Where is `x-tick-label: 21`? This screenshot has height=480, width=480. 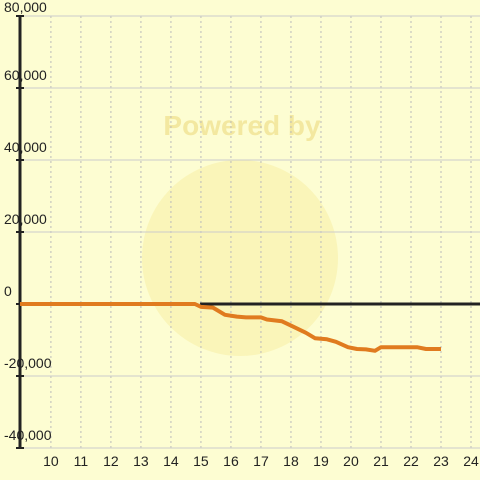
x-tick-label: 21 is located at coordinates (381, 461).